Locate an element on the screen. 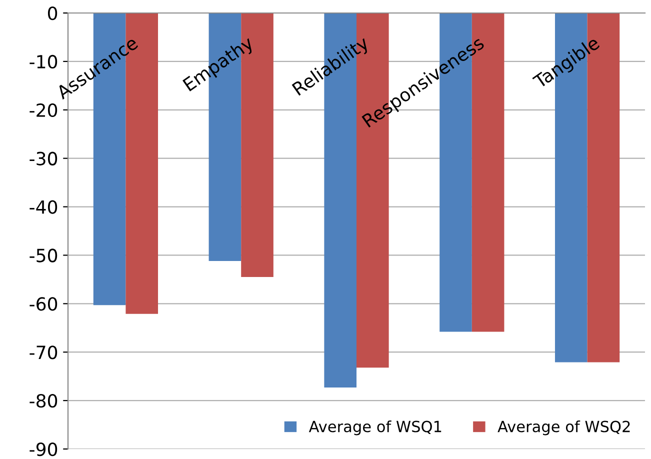  y-tick-label: -80 is located at coordinates (44, 401).